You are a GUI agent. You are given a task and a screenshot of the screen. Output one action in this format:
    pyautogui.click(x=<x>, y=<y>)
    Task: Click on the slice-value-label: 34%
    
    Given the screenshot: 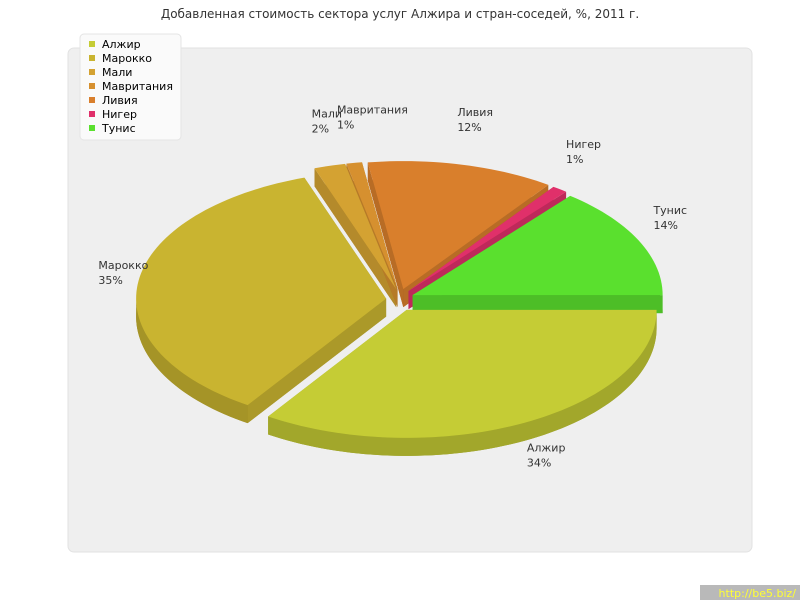 What is the action you would take?
    pyautogui.click(x=539, y=463)
    